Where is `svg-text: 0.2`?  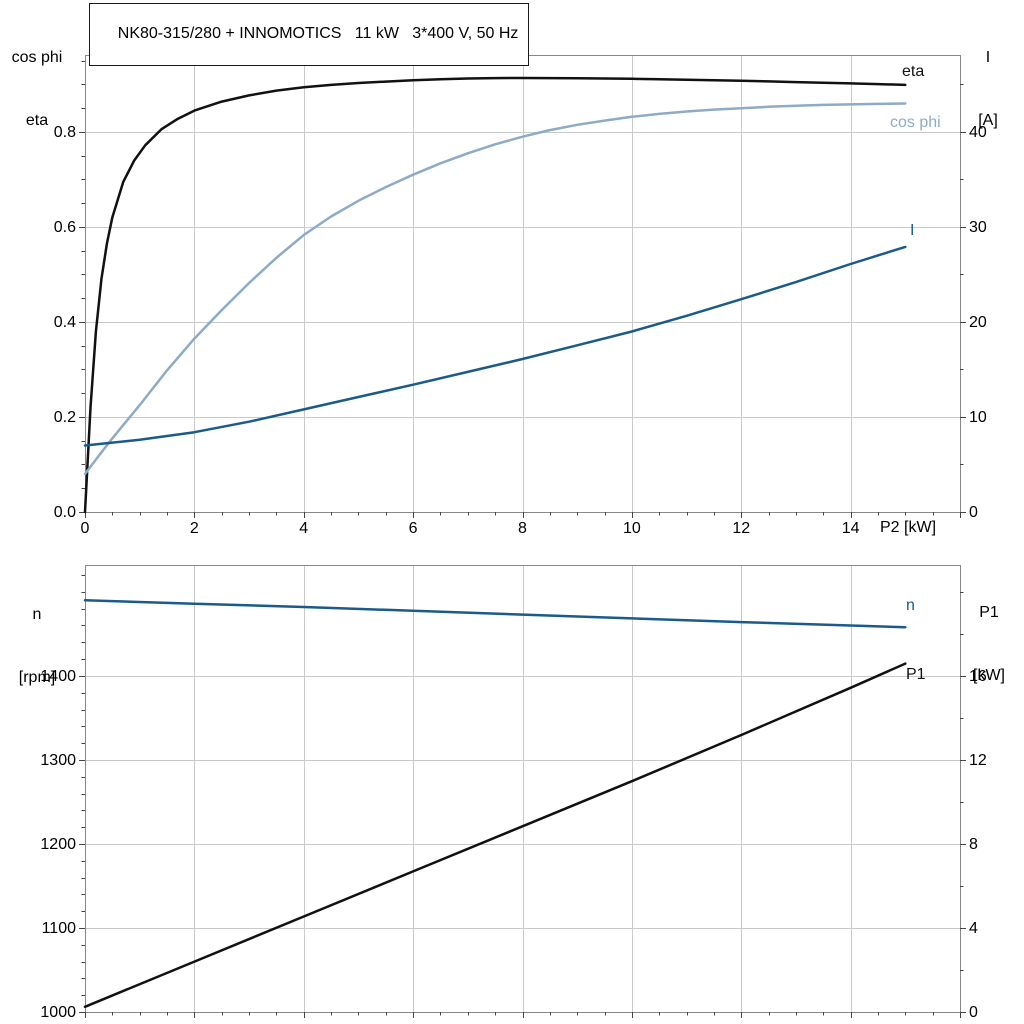 svg-text: 0.2 is located at coordinates (65, 417).